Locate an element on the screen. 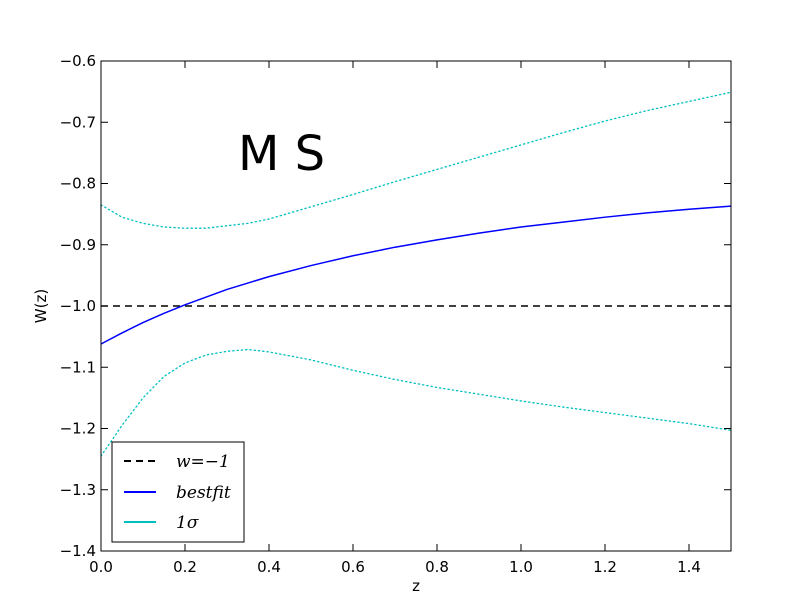  y-tick-label: −1.2 is located at coordinates (78, 429).